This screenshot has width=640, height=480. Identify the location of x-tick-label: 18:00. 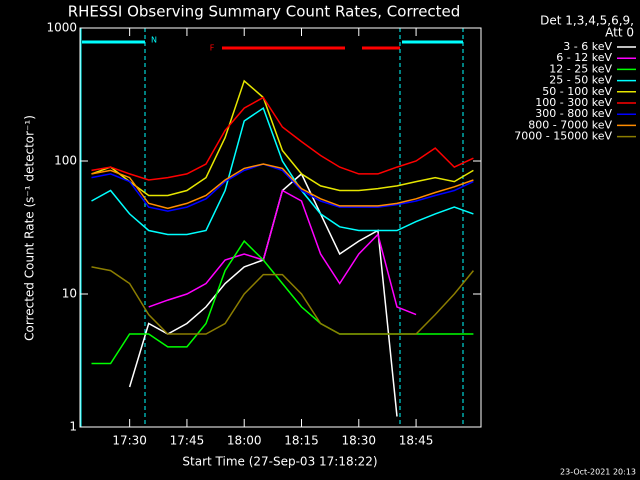
(244, 441).